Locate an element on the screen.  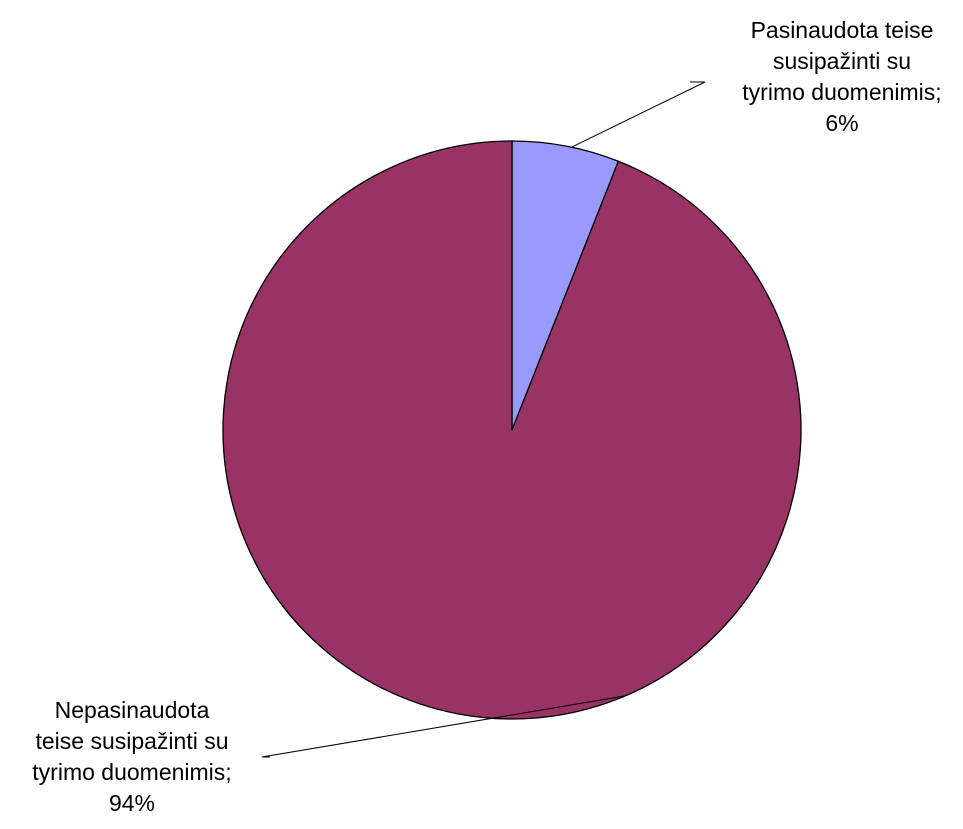
data-label-2-line-4: 94% is located at coordinates (132, 803).